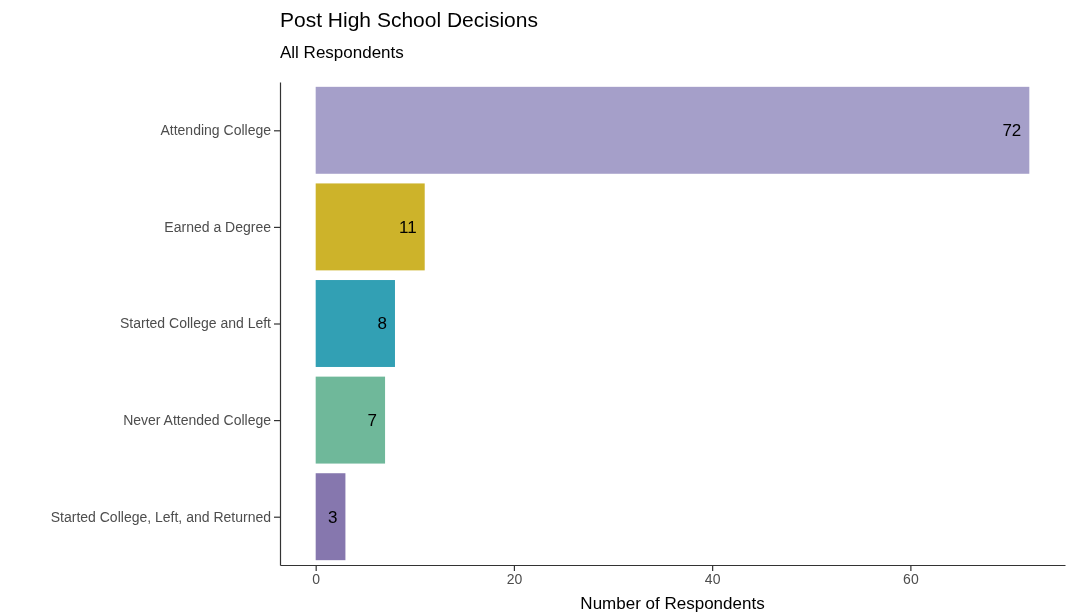  Describe the element at coordinates (342, 52) in the screenshot. I see `chart-subtitle: All Respondents` at that location.